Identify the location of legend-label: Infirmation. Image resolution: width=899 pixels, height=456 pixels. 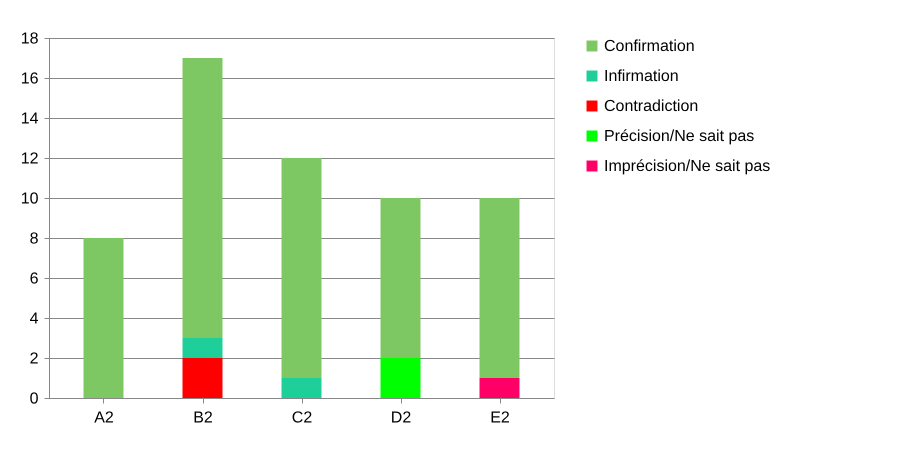
(641, 76).